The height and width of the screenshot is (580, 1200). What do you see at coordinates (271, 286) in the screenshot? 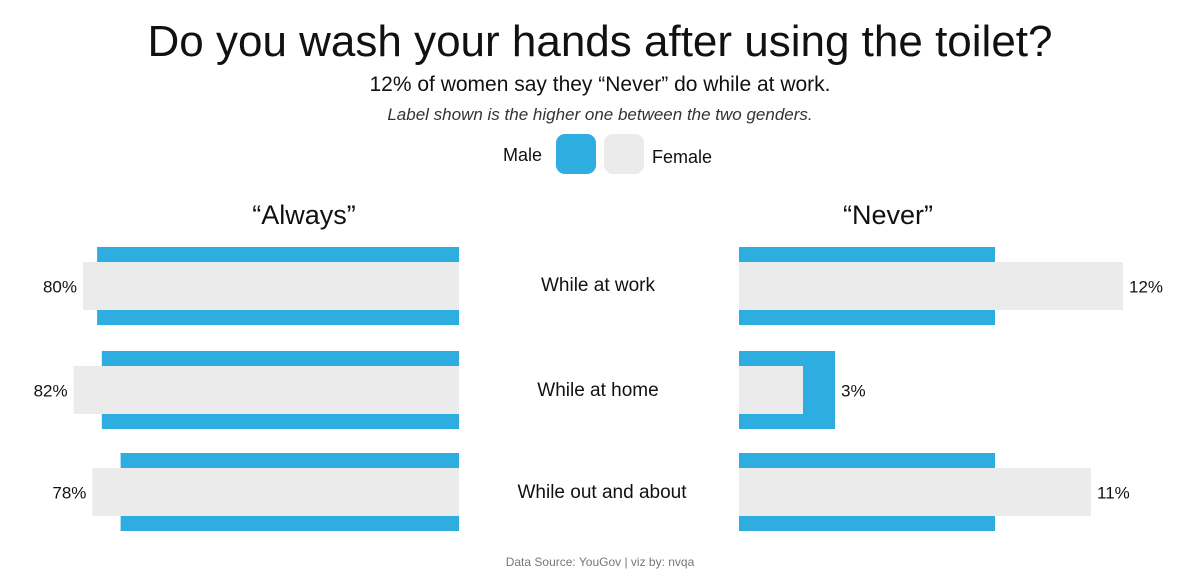
I see `bar-always-female-work` at bounding box center [271, 286].